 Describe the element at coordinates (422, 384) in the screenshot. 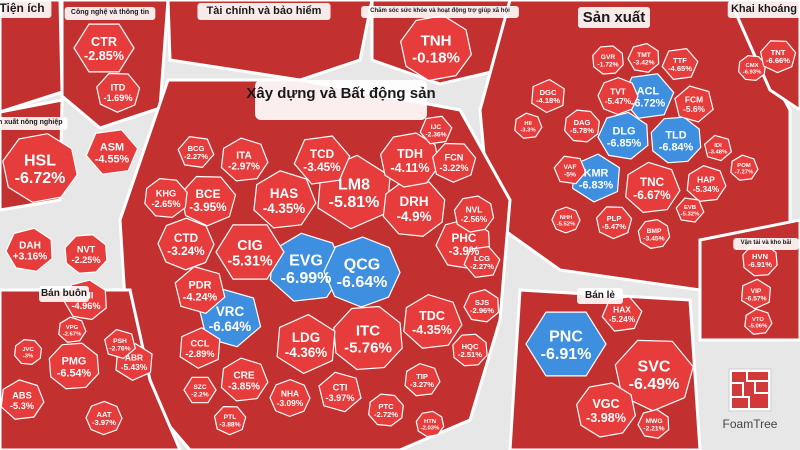

I see `change-label-tip: -3.27%` at that location.